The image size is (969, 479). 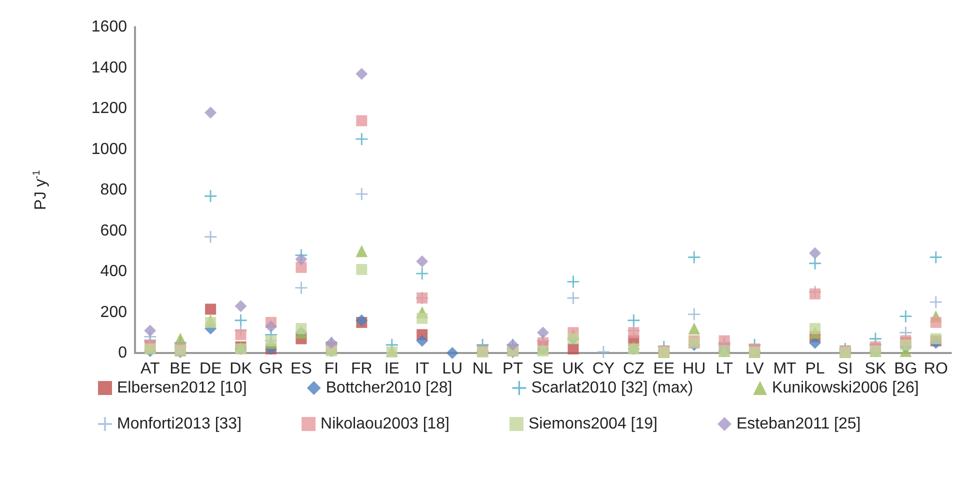 What do you see at coordinates (41, 190) in the screenshot?
I see `y-axis-title: PJ y-1` at bounding box center [41, 190].